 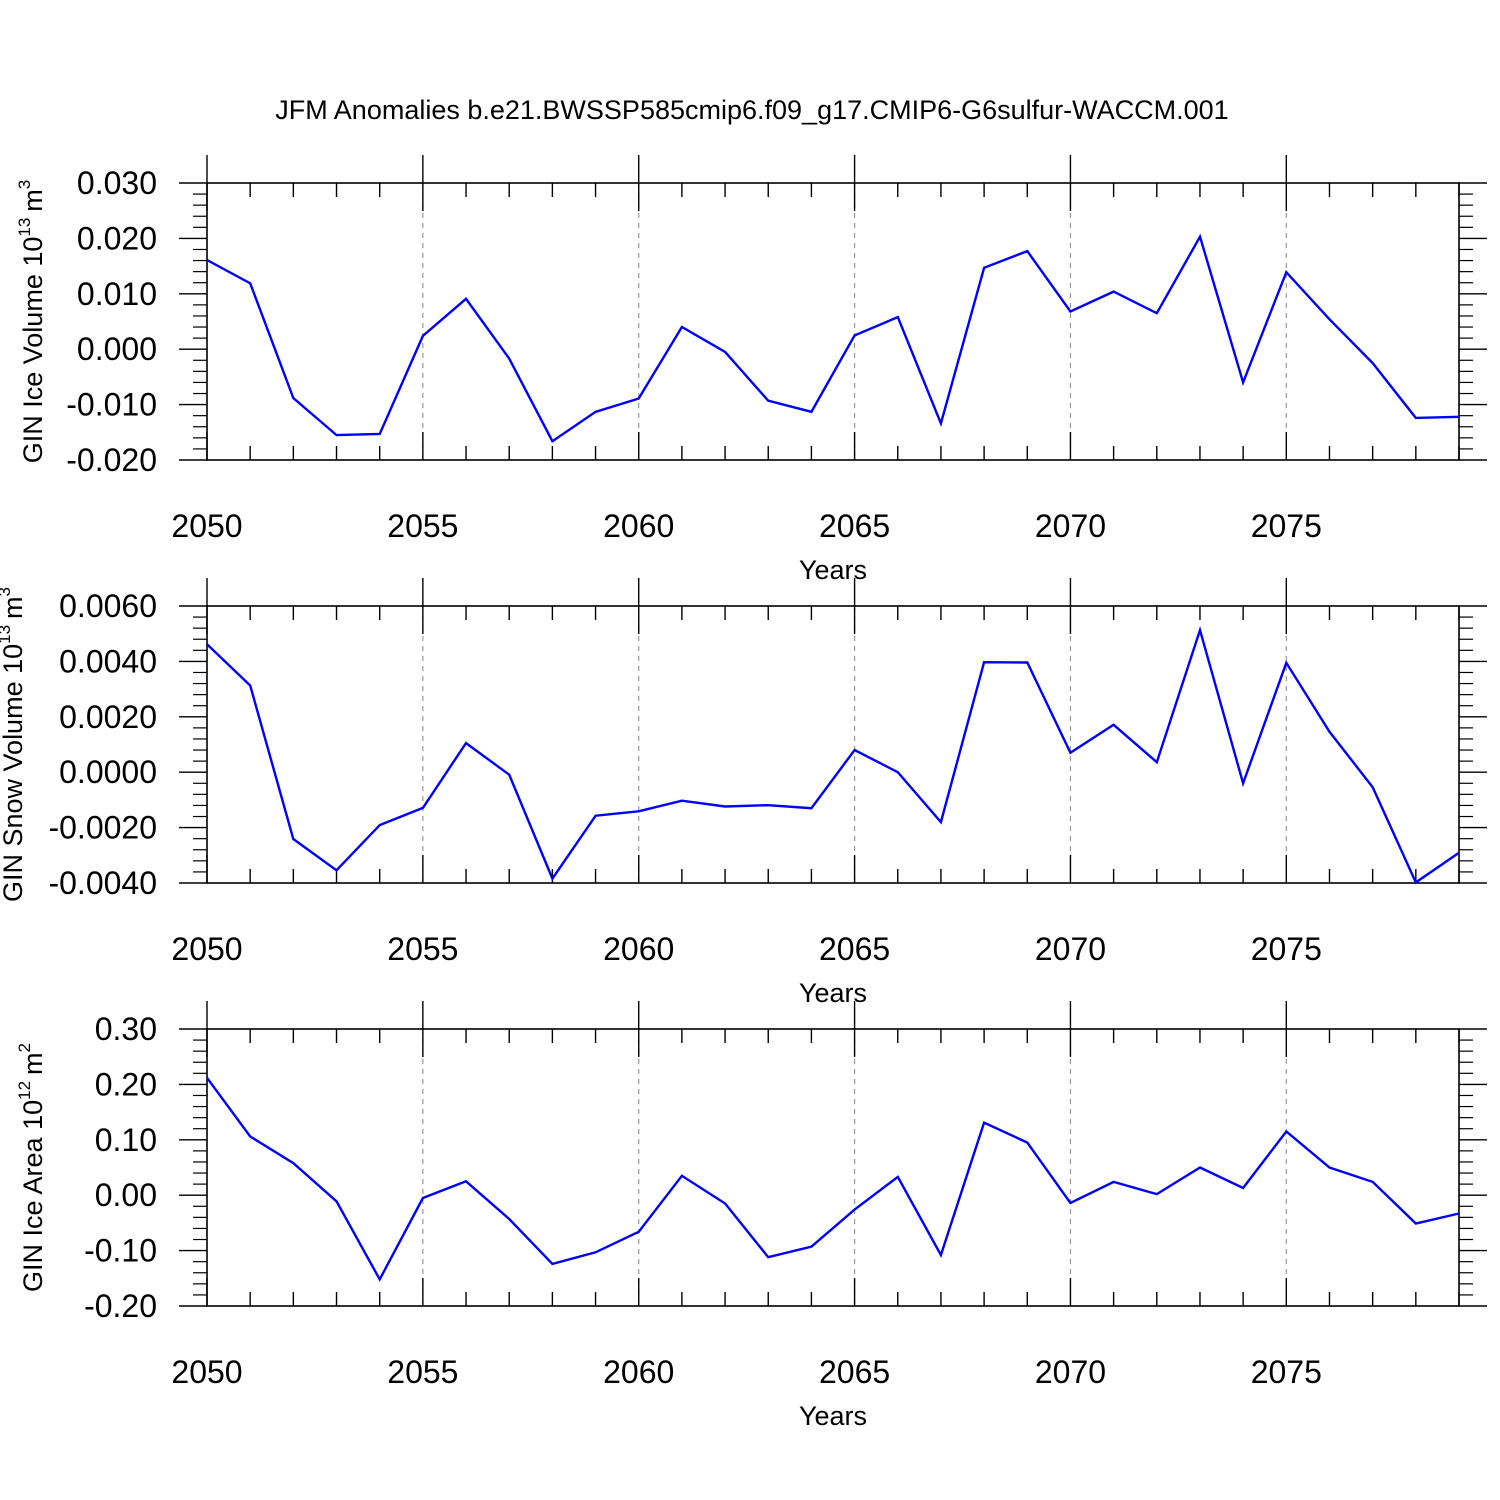 What do you see at coordinates (24, 1047) in the screenshot?
I see `y-axis-label-unit-exponent: 2` at bounding box center [24, 1047].